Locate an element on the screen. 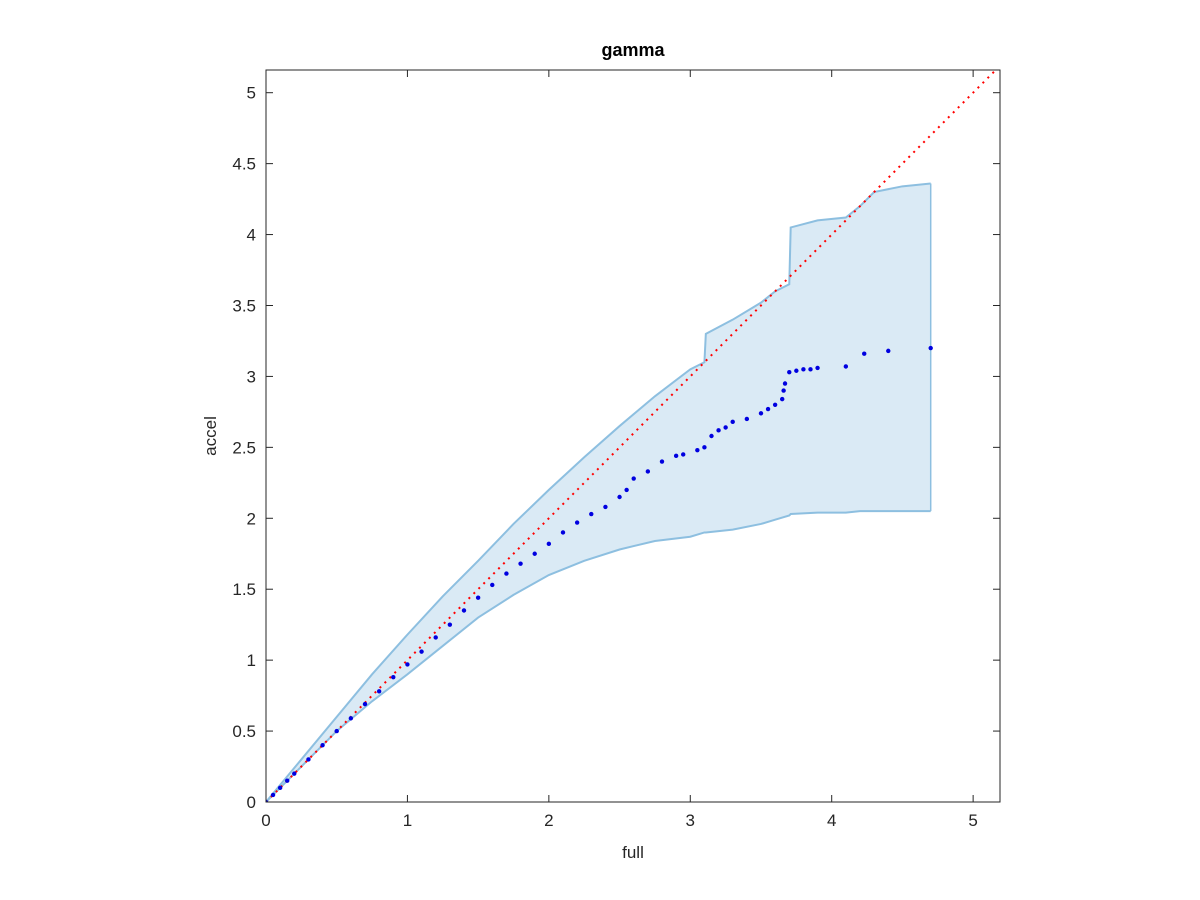 This screenshot has height=900, width=1200. x-tick-label: 2 is located at coordinates (548, 820).